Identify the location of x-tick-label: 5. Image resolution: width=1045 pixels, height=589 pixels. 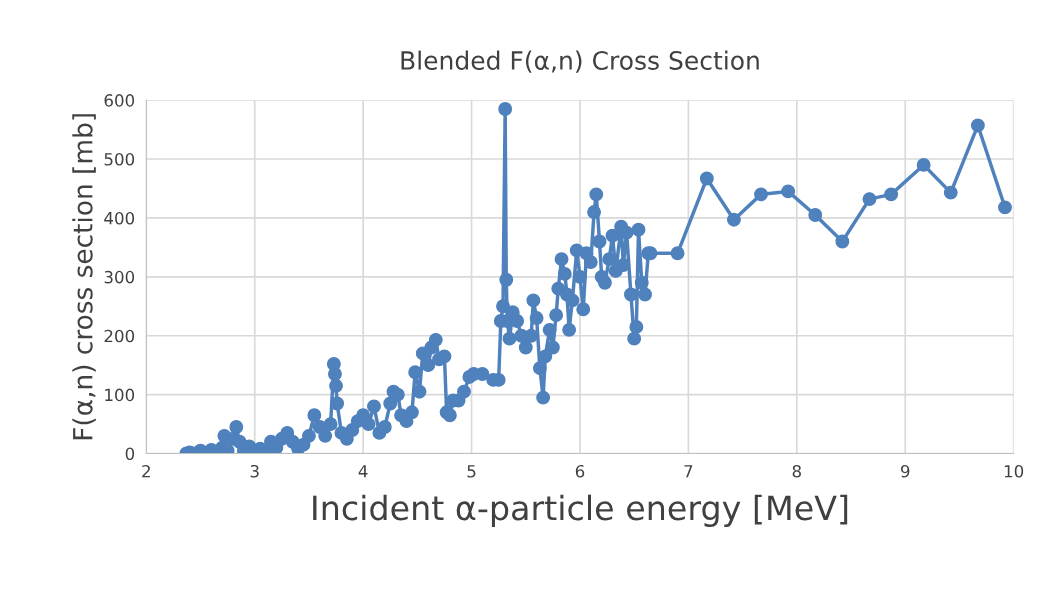
(471, 471).